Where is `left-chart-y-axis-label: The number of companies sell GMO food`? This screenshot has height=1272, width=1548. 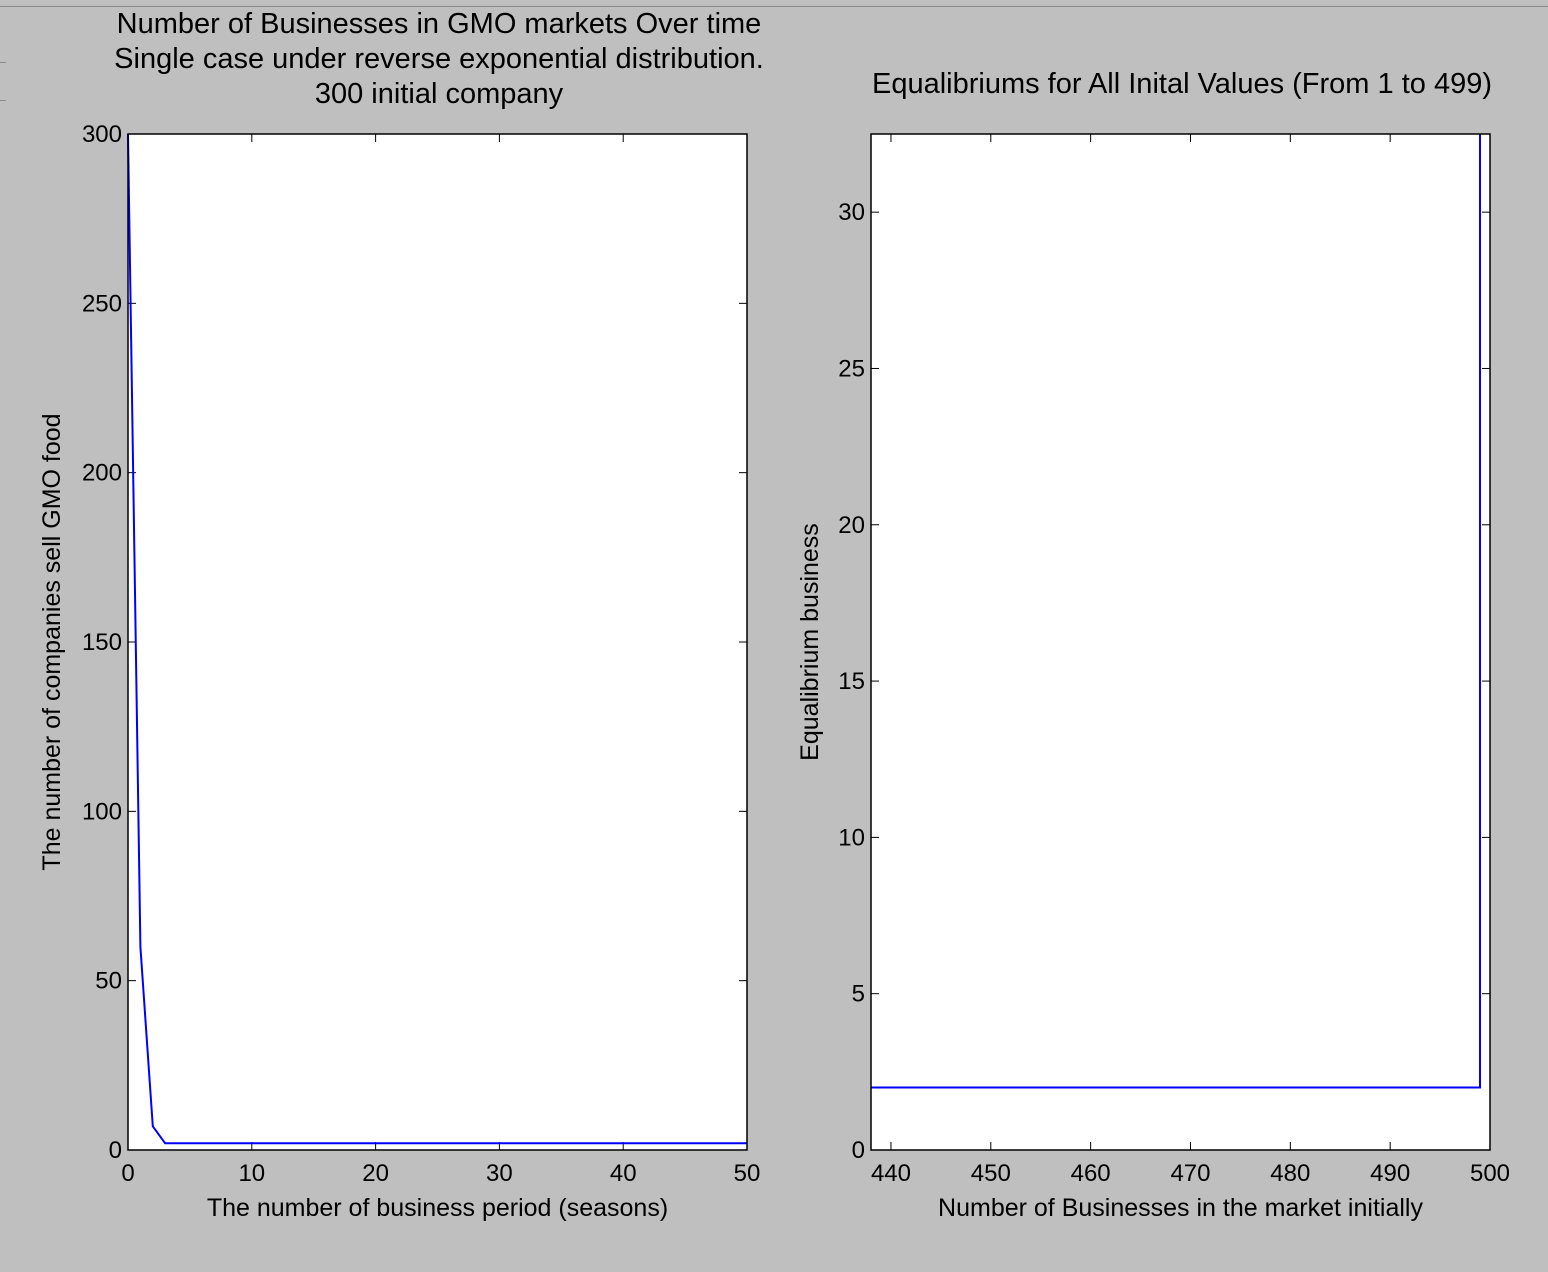 left-chart-y-axis-label: The number of companies sell GMO food is located at coordinates (52, 641).